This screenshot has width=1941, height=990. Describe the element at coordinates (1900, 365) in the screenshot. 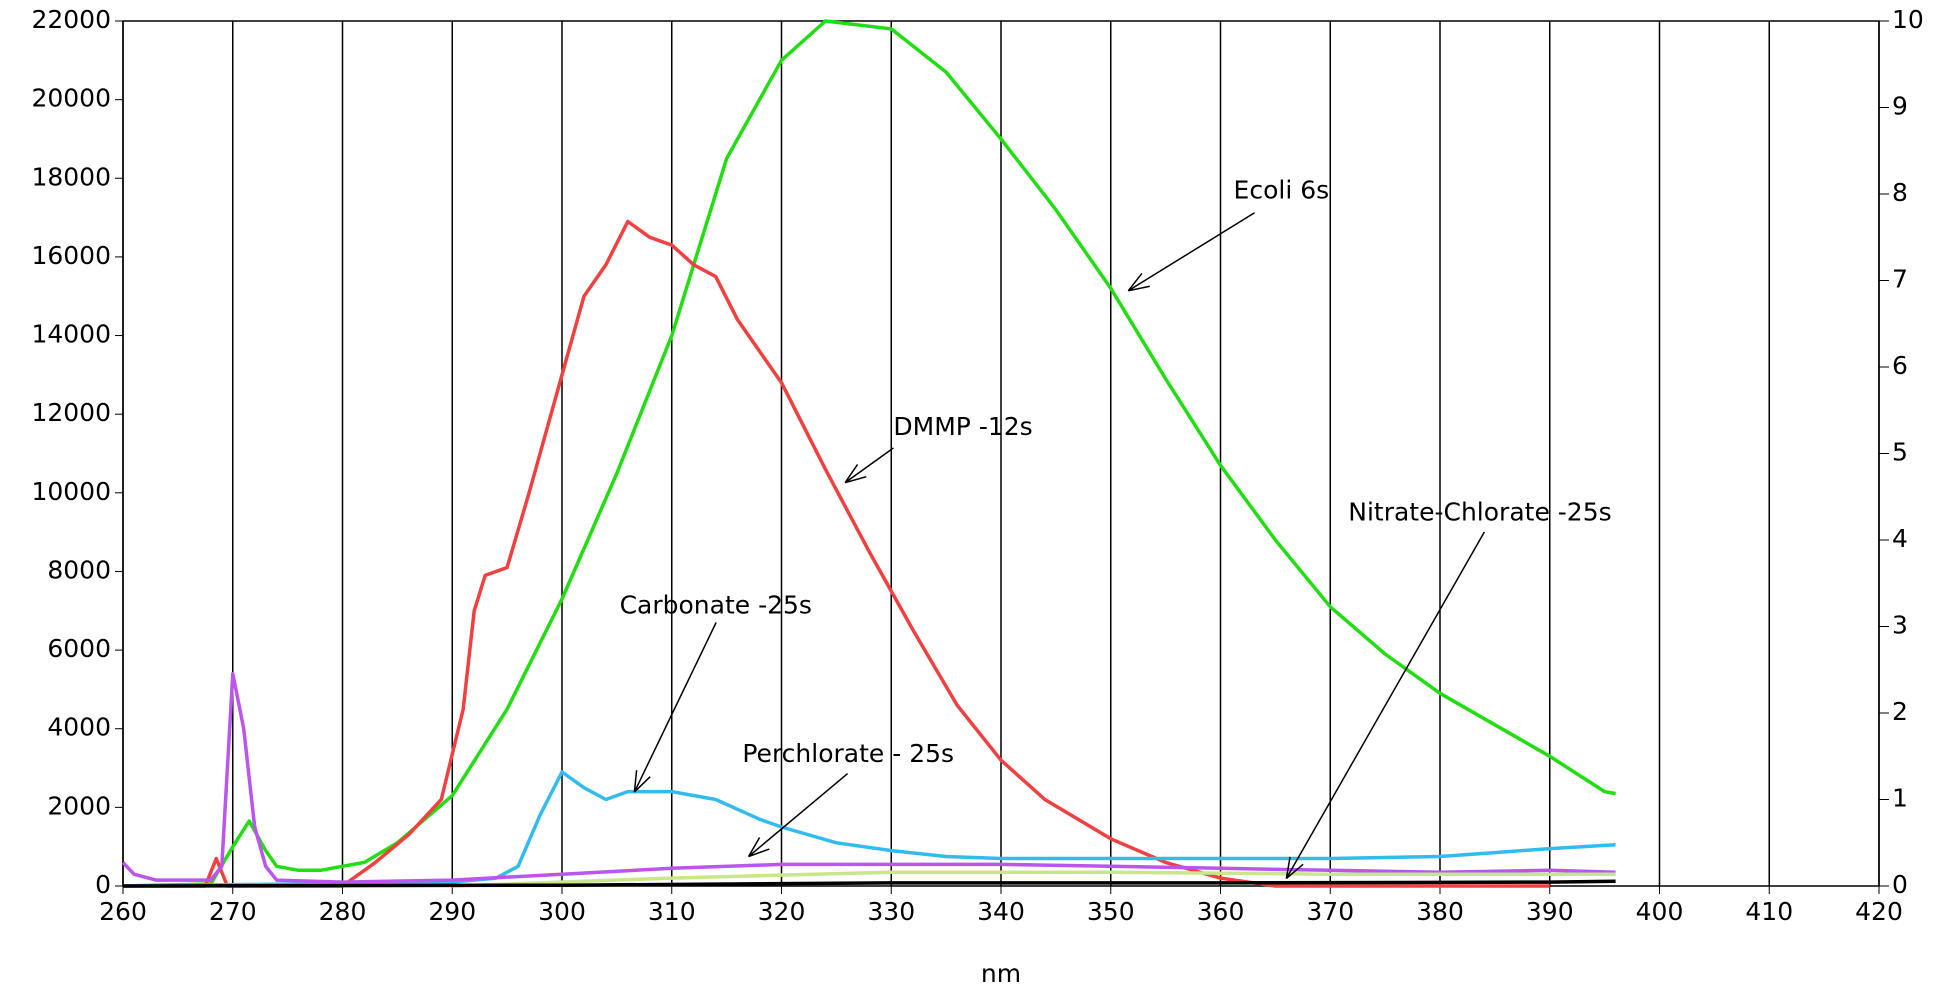

I see `y2-tick-label: 6` at that location.